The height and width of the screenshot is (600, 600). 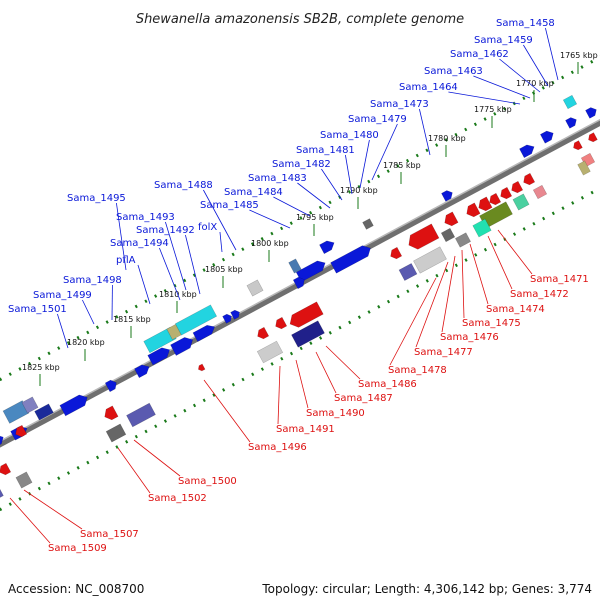 I want to click on gene-label-reverse: Sama_1471, so click(x=559, y=279).